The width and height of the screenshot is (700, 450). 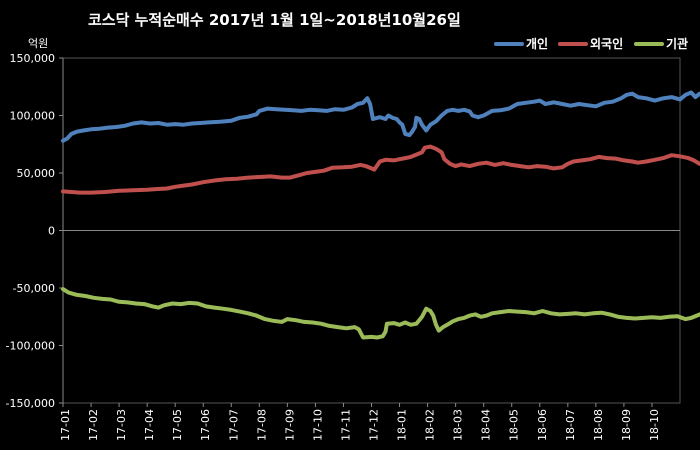 I want to click on x-tick-label: 17-10, so click(x=317, y=425).